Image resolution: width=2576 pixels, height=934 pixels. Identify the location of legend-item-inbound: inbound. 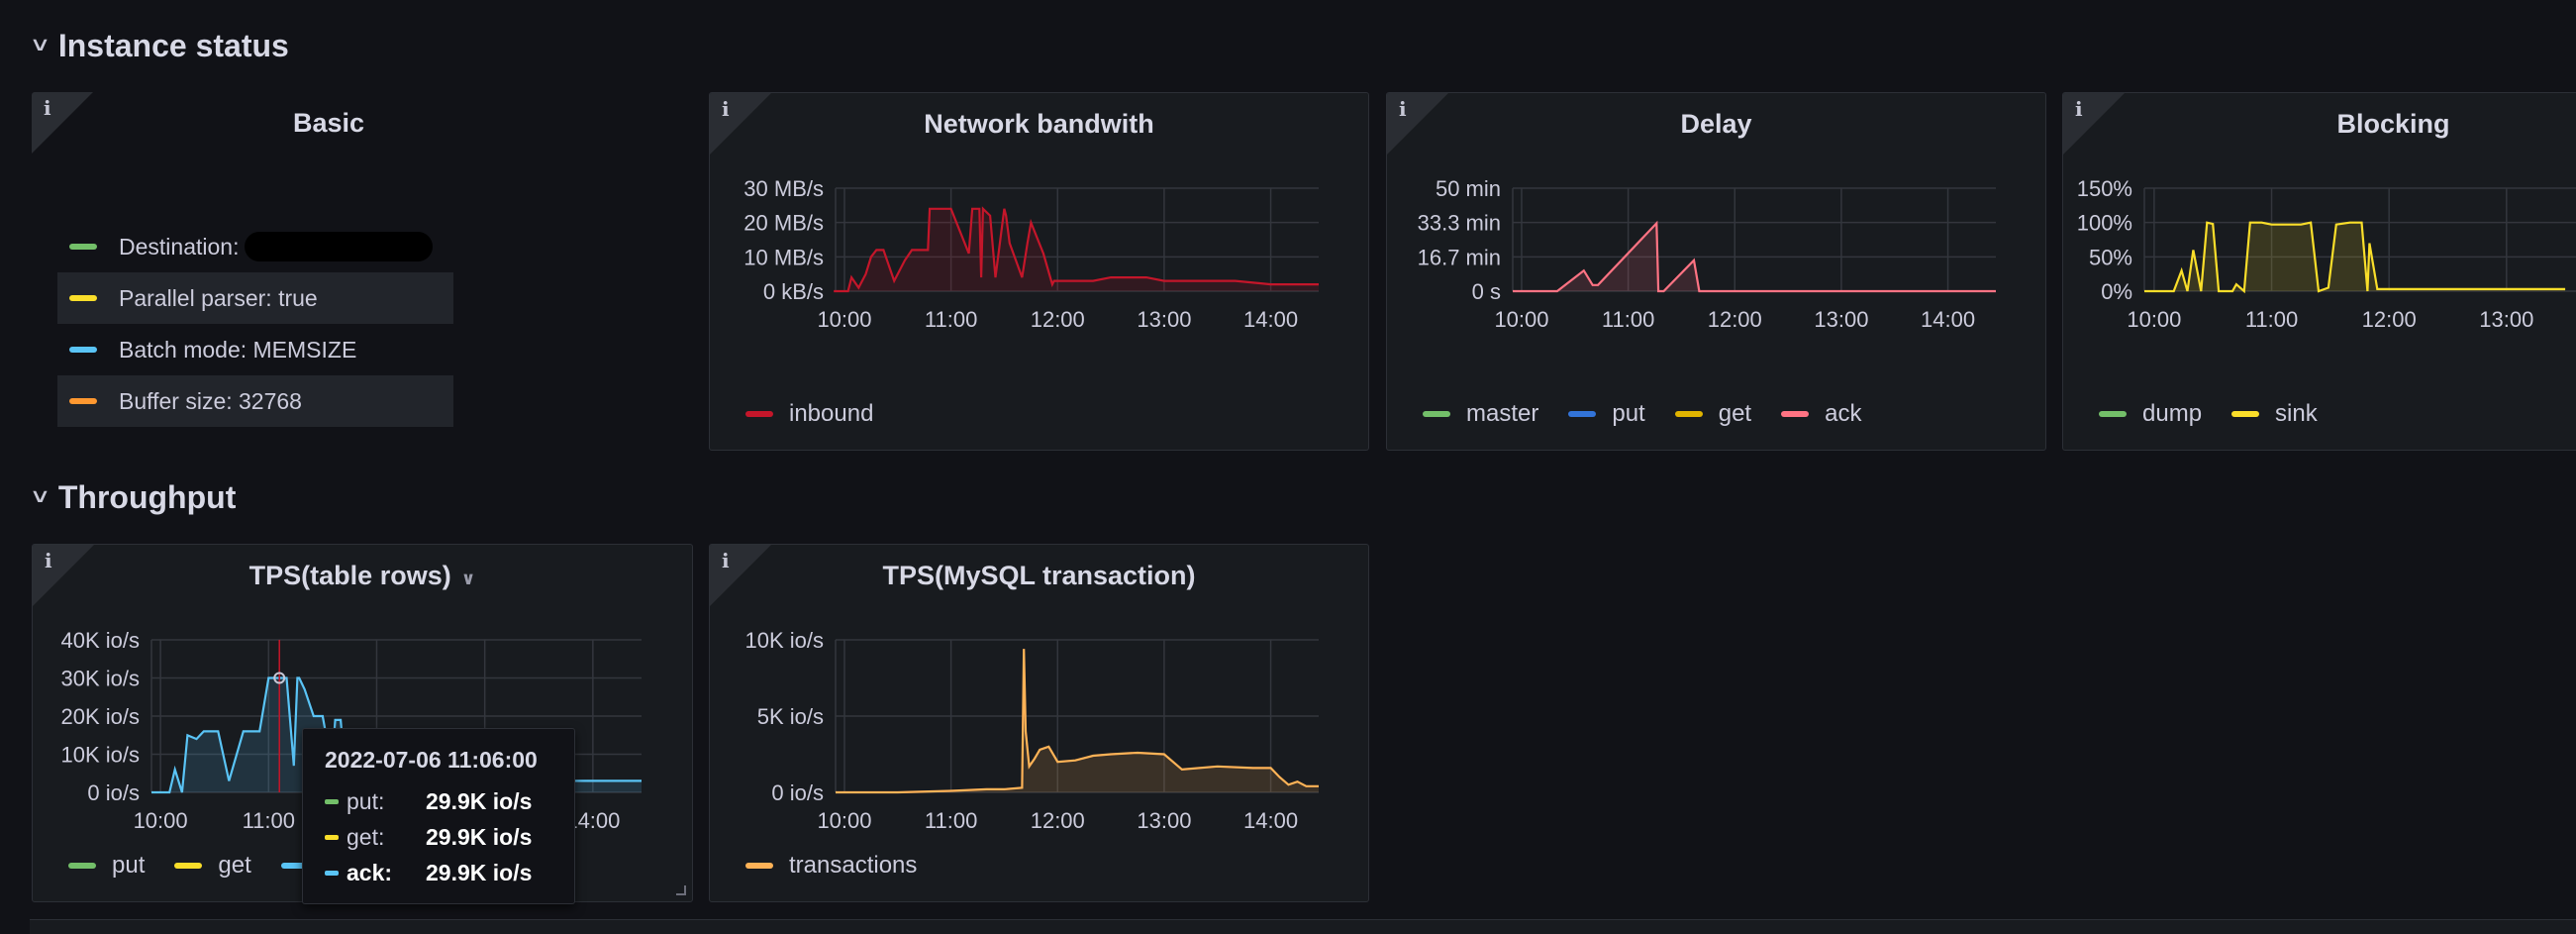
(809, 414).